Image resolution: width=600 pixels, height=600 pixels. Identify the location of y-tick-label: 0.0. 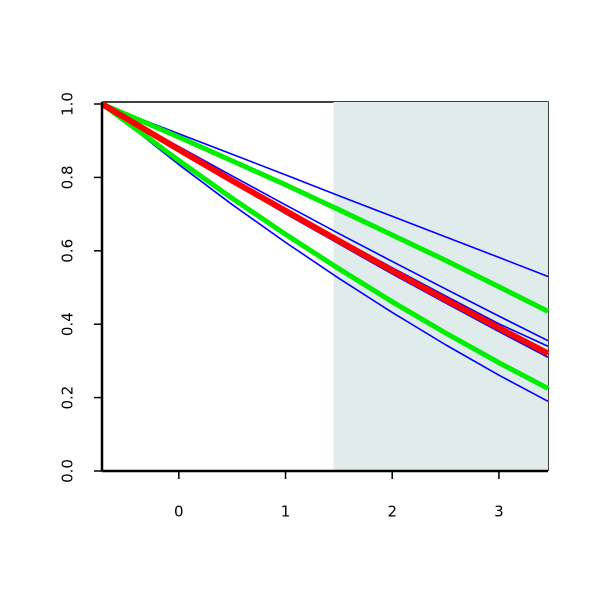
(68, 471).